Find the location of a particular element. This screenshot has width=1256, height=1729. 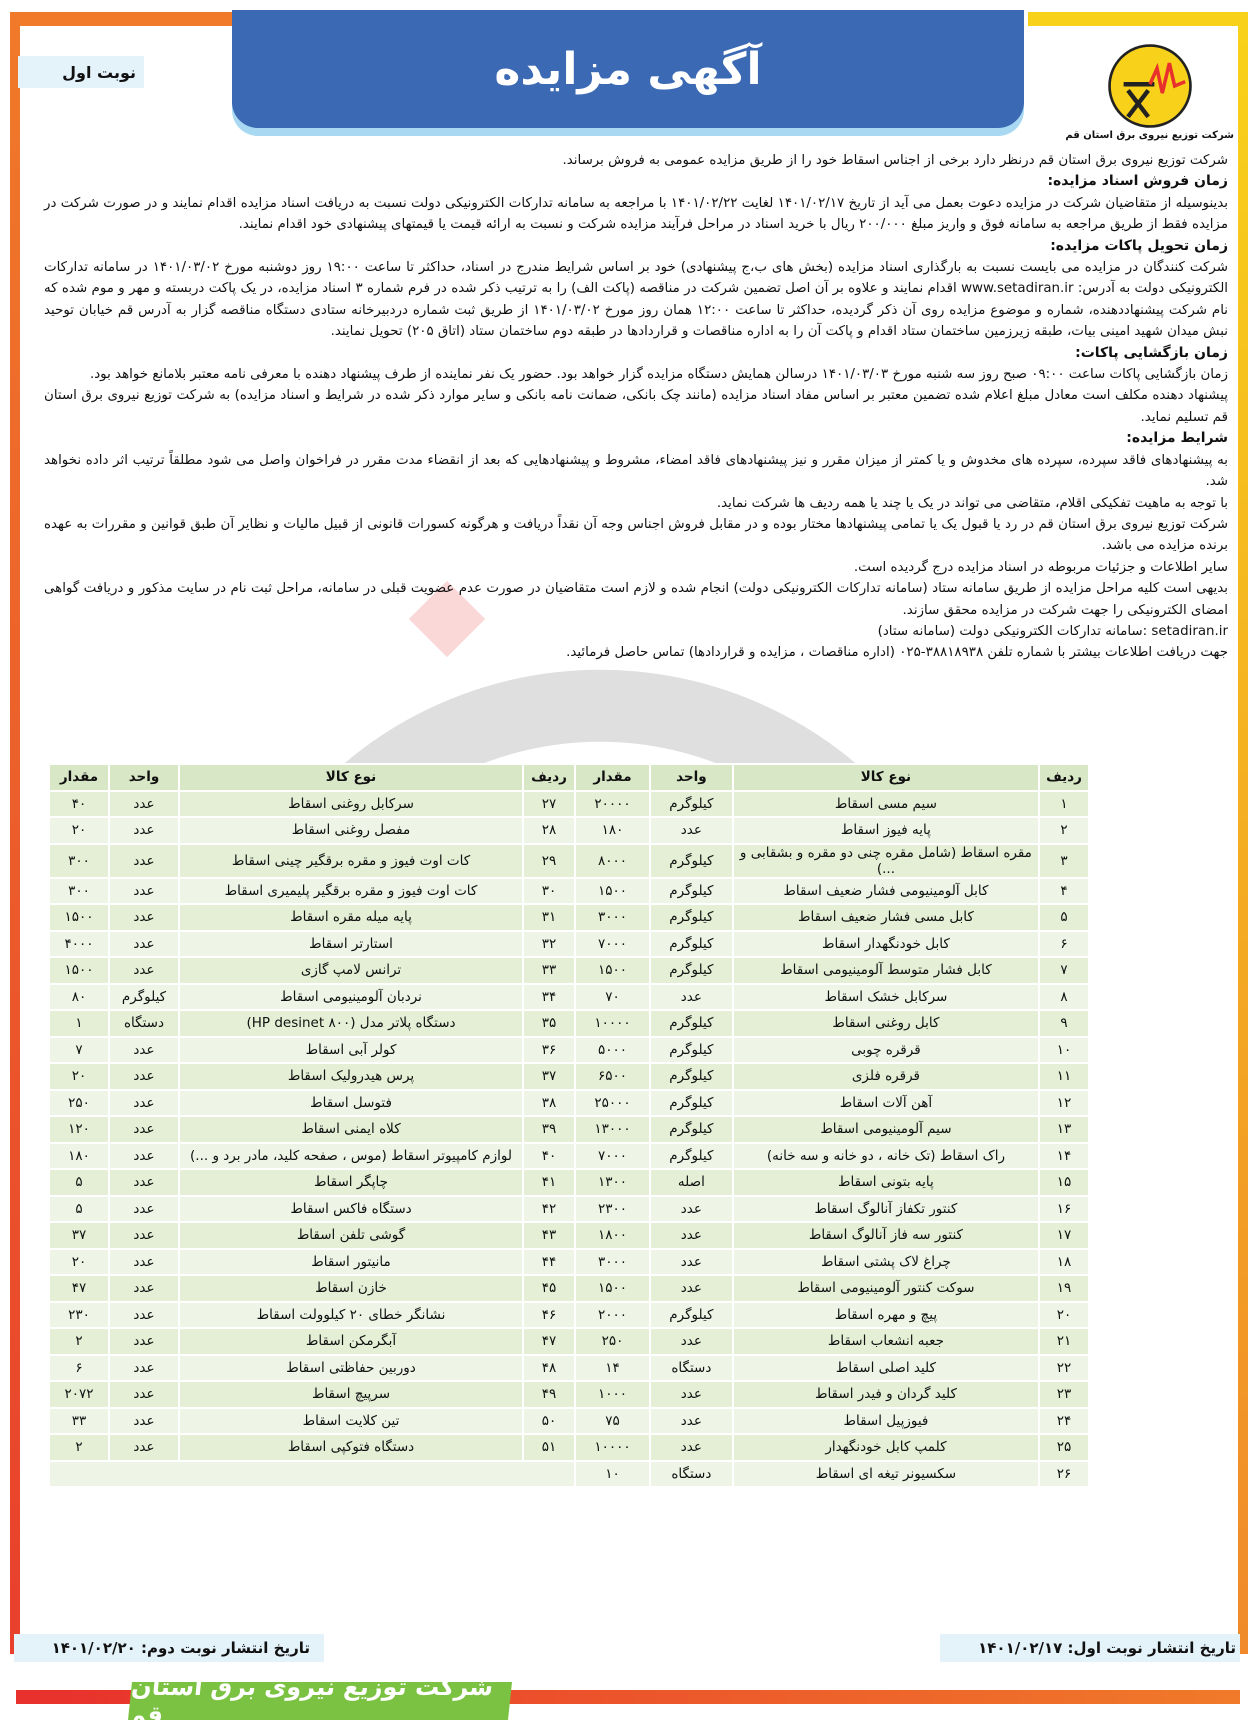

cell-quantity: ۱۸۰ is located at coordinates (612, 830).